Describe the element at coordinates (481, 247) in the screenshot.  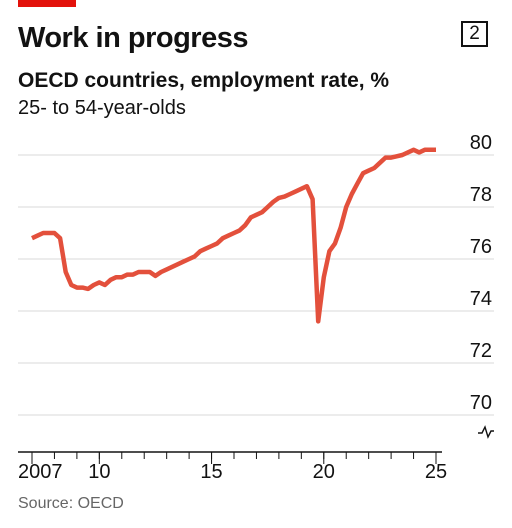
I see `y-tick-label-76: 76` at that location.